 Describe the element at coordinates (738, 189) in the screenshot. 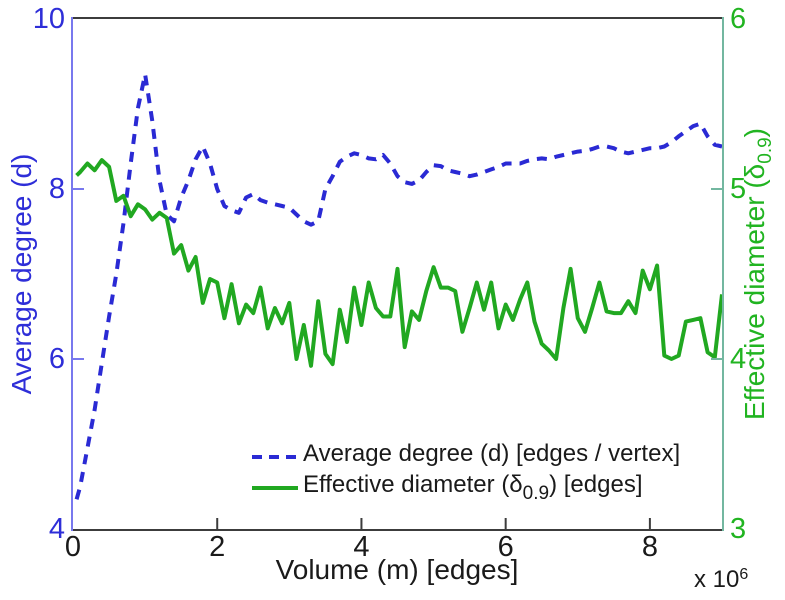

I see `right-y-tick-label: 5` at that location.